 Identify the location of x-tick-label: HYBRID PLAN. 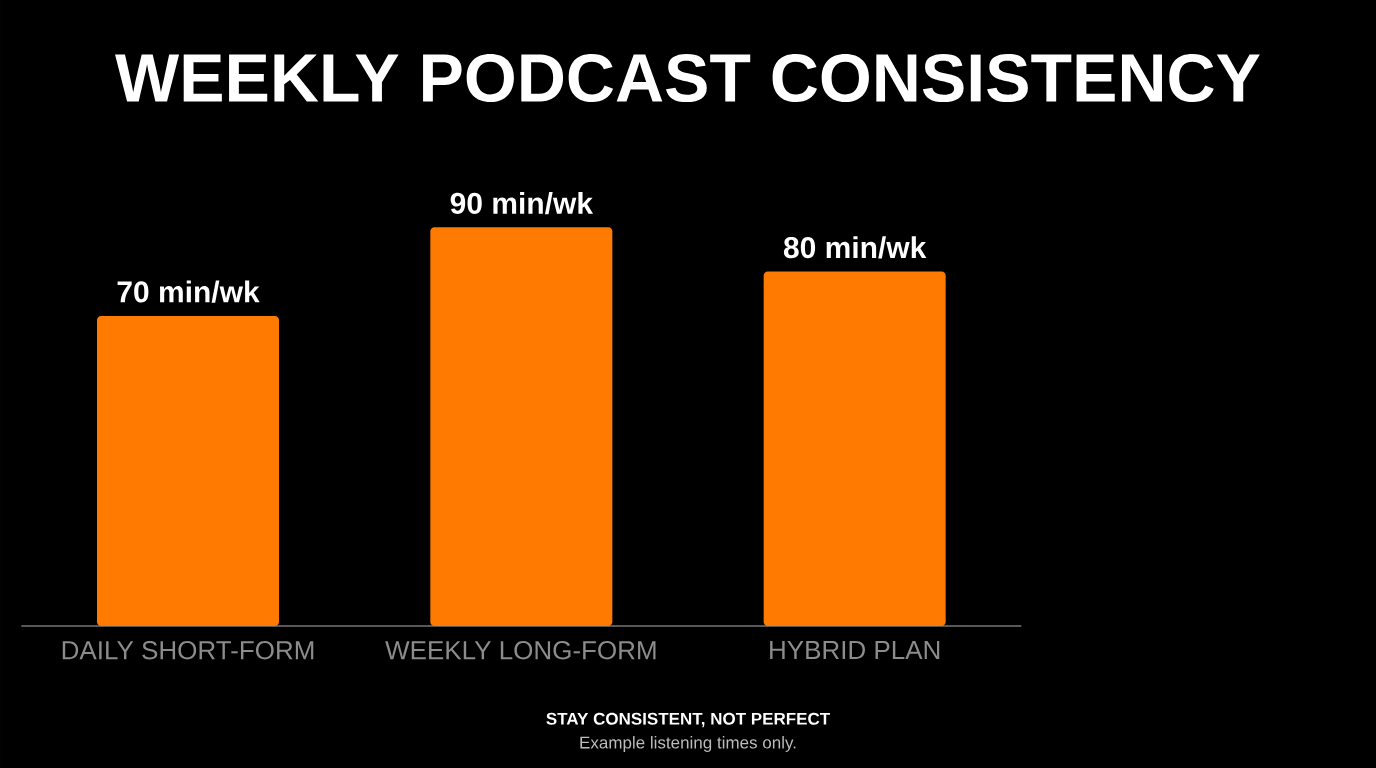
(855, 650).